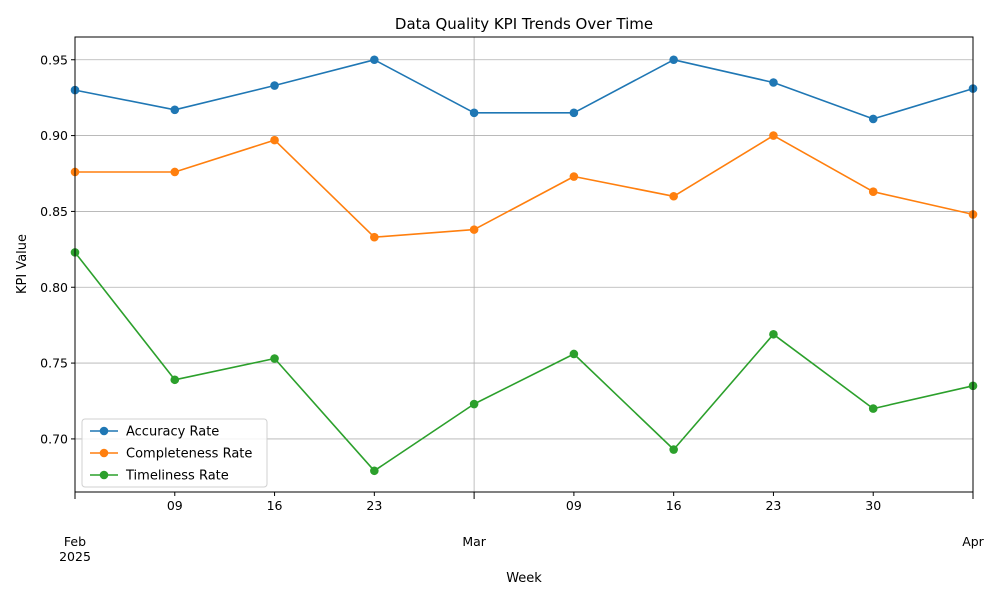  I want to click on series-accuracy-rate, so click(524, 89).